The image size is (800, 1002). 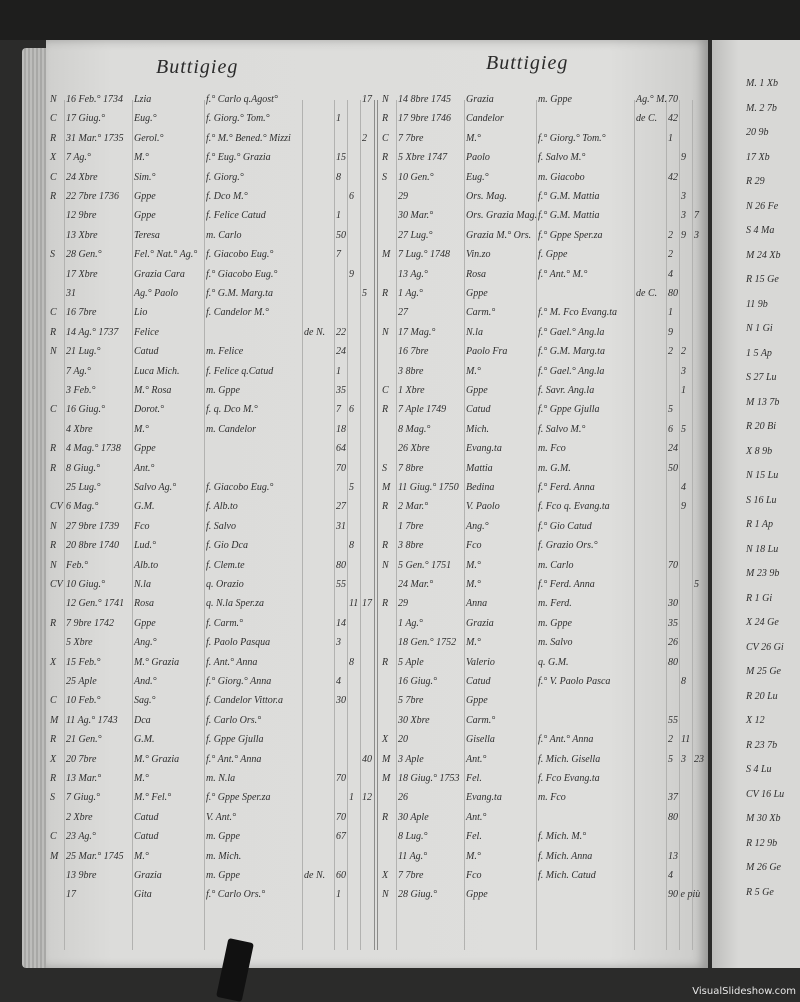 What do you see at coordinates (487, 352) in the screenshot?
I see `entry-name: Paolo Fra` at bounding box center [487, 352].